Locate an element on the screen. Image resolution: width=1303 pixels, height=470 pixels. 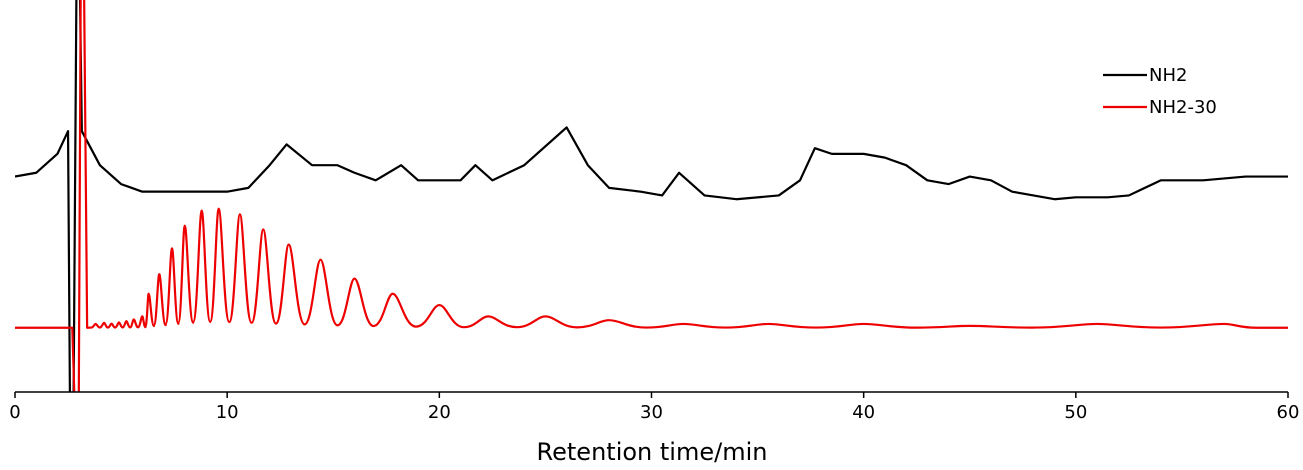
legend: NH2 NH2-30 is located at coordinates (1160, 91).